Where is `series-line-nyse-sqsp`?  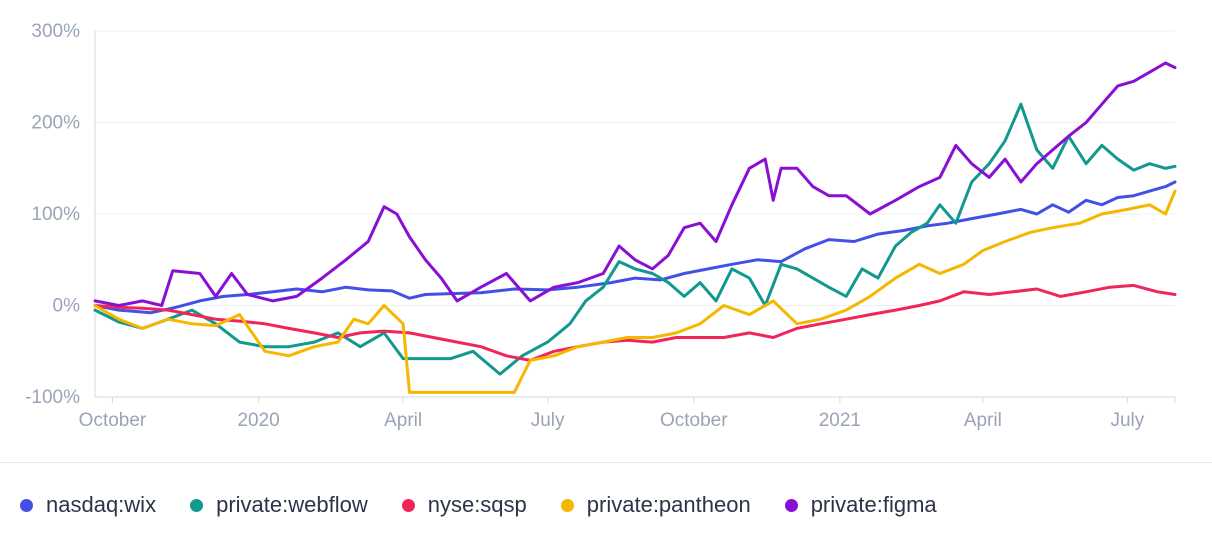 series-line-nyse-sqsp is located at coordinates (635, 322).